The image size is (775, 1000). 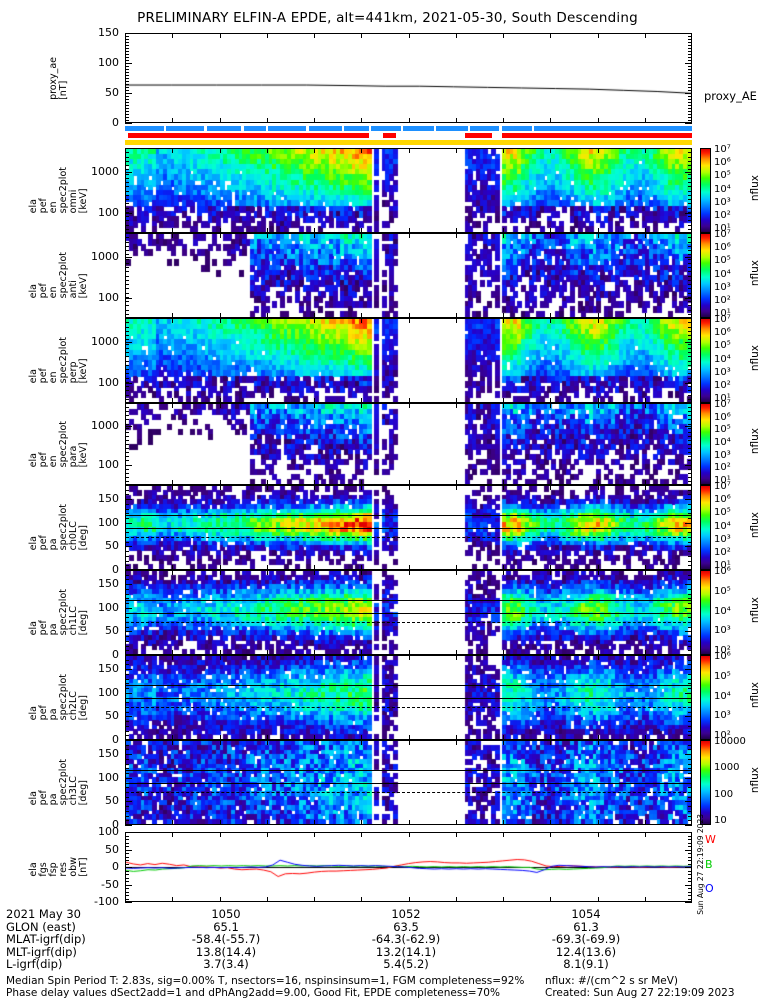 What do you see at coordinates (248, 135) in the screenshot?
I see `status-bar-red` at bounding box center [248, 135].